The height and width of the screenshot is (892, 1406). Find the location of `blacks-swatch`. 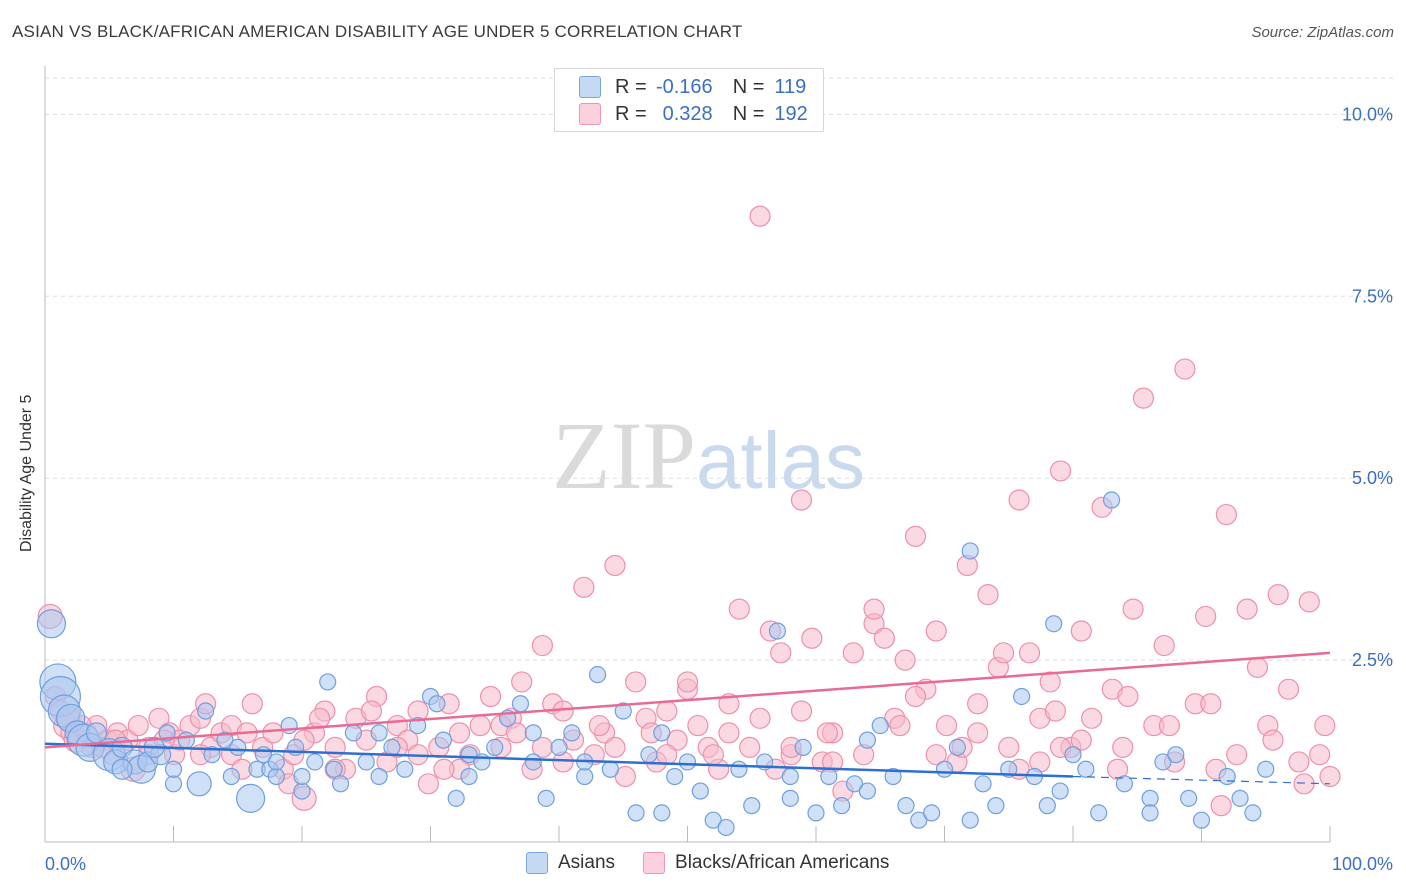

blacks-swatch is located at coordinates (590, 114).